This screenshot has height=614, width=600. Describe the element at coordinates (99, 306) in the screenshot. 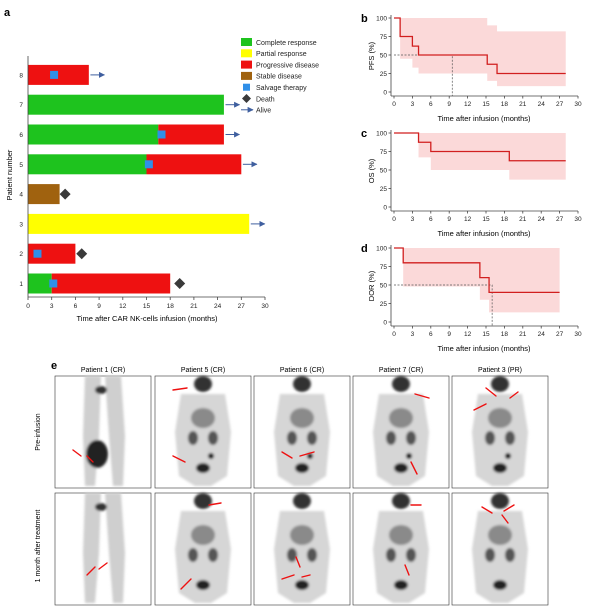

I see `swimmer-x-tick-label: 9` at that location.